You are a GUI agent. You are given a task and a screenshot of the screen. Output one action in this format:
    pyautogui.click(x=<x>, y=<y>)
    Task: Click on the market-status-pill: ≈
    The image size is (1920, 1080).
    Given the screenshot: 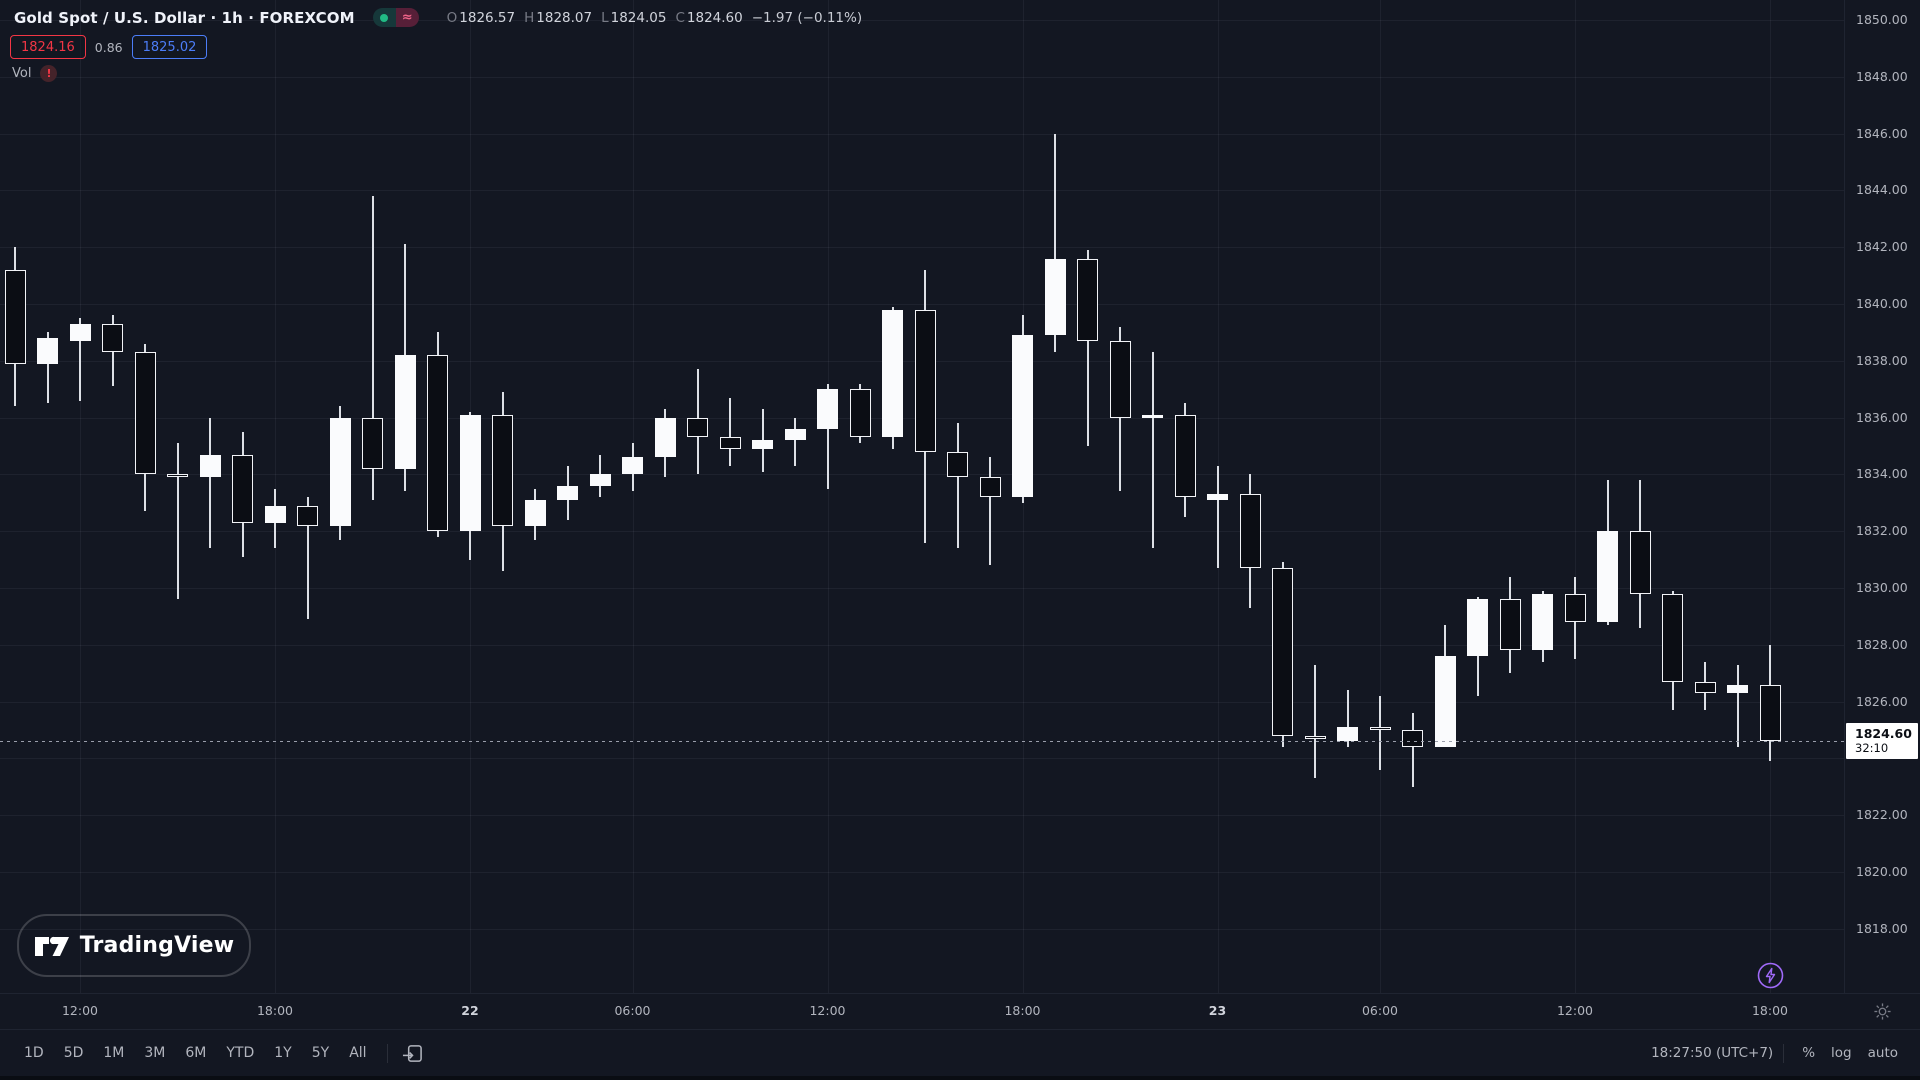 What is the action you would take?
    pyautogui.click(x=395, y=17)
    